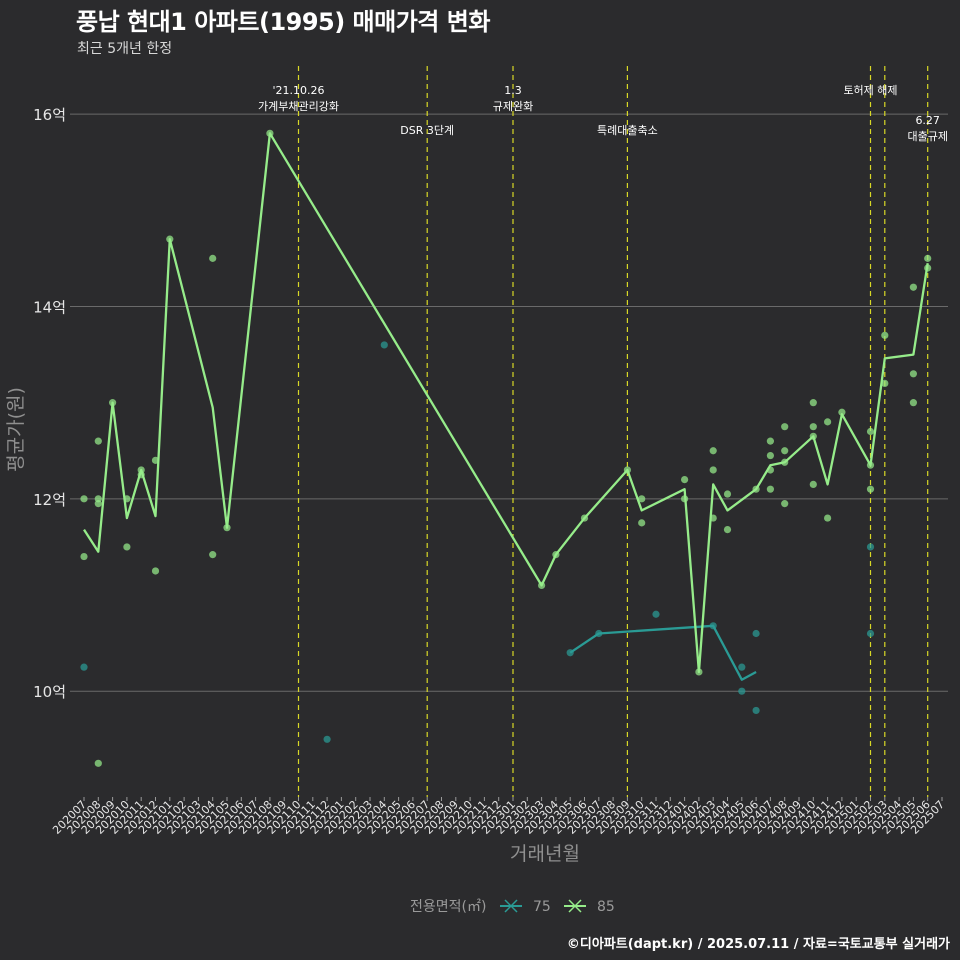 Image resolution: width=960 pixels, height=960 pixels. I want to click on event-label: 6.27, so click(927, 120).